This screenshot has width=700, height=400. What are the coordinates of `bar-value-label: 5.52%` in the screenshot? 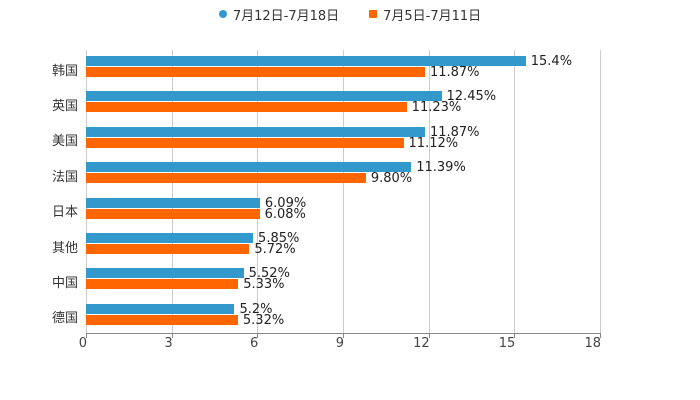 It's located at (269, 274).